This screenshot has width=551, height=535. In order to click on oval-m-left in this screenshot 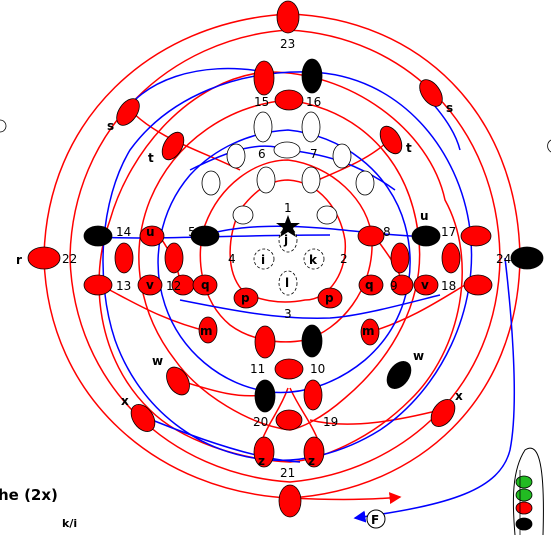, I will do `click(208, 330)`.